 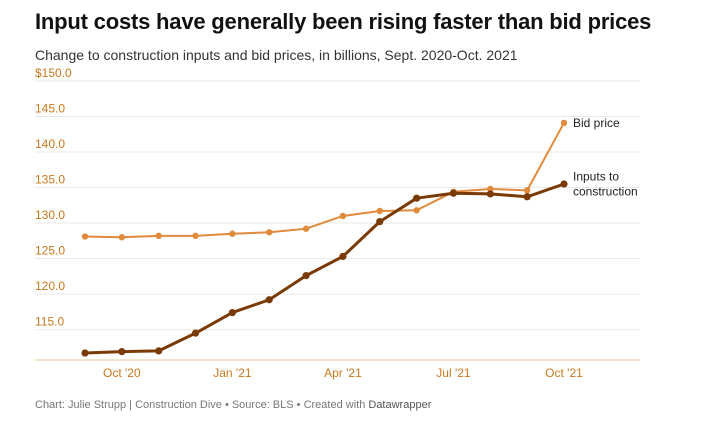 What do you see at coordinates (50, 109) in the screenshot?
I see `y-tick-label: 145.0` at bounding box center [50, 109].